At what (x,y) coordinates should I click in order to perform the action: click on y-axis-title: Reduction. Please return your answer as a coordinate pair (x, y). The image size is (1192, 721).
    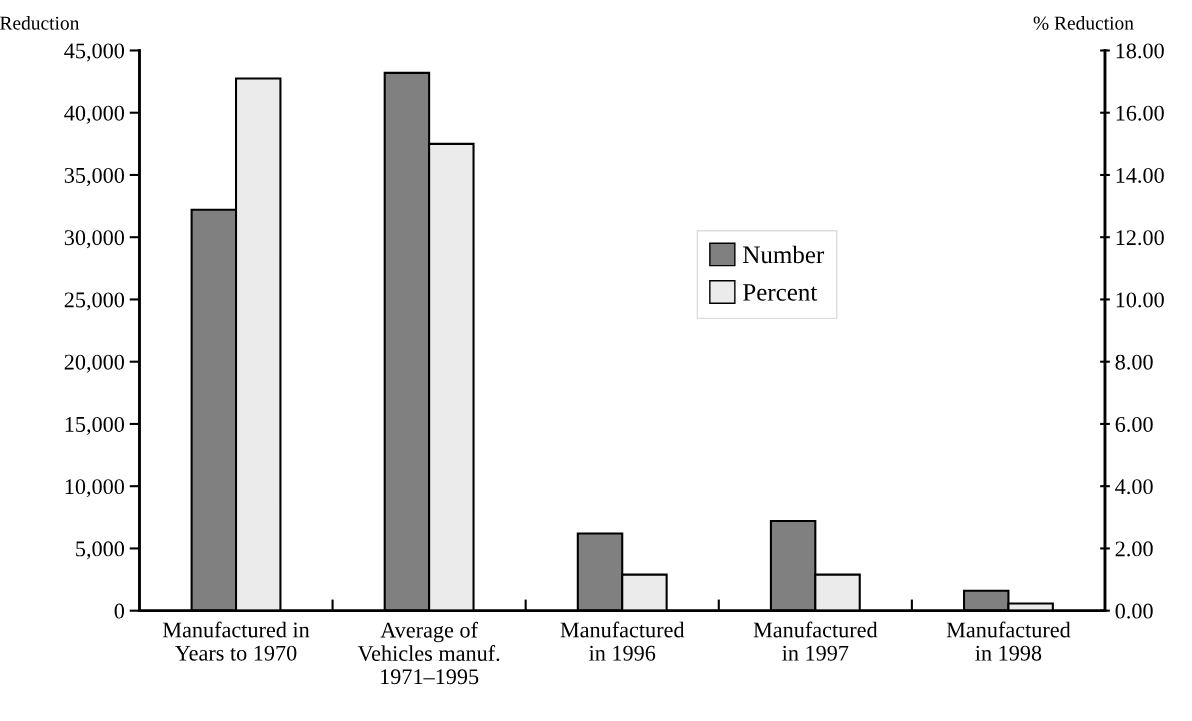
    Looking at the image, I should click on (40, 23).